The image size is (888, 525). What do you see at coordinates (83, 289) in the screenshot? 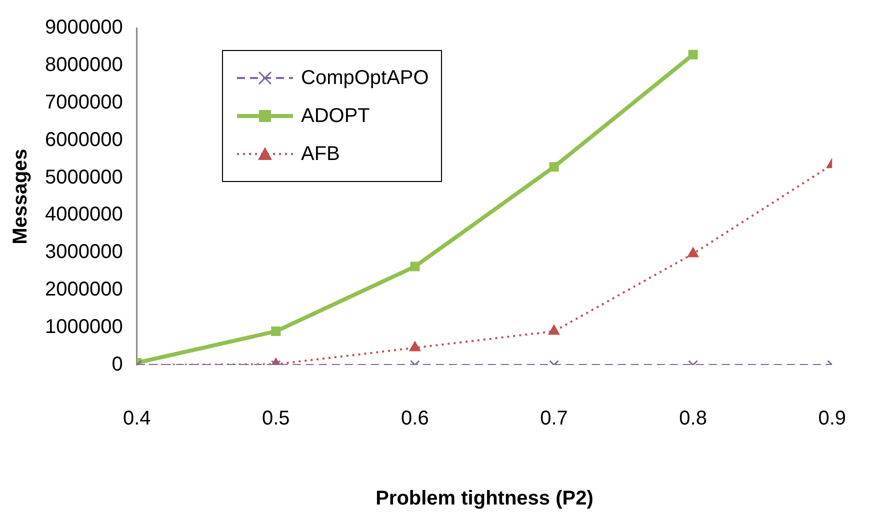
I see `y-tick-label: 2000000` at bounding box center [83, 289].